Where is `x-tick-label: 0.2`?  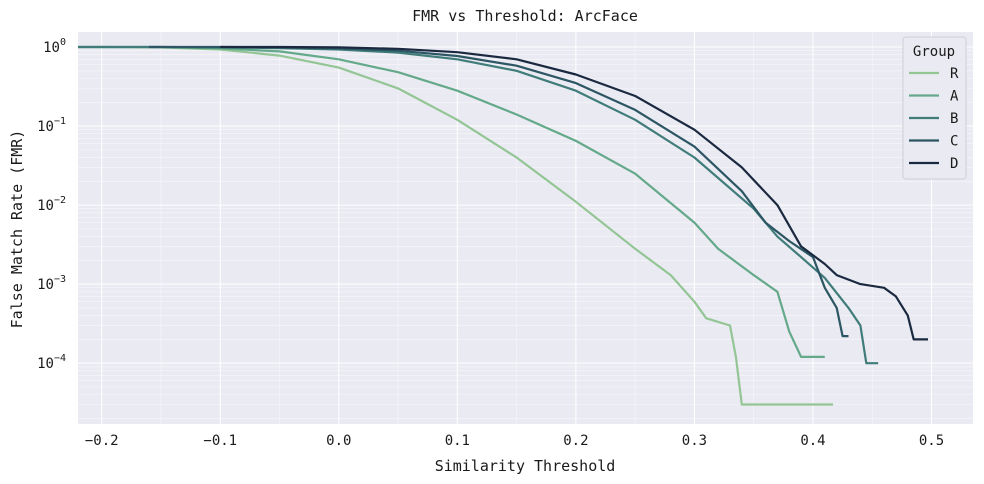 x-tick-label: 0.2 is located at coordinates (575, 441).